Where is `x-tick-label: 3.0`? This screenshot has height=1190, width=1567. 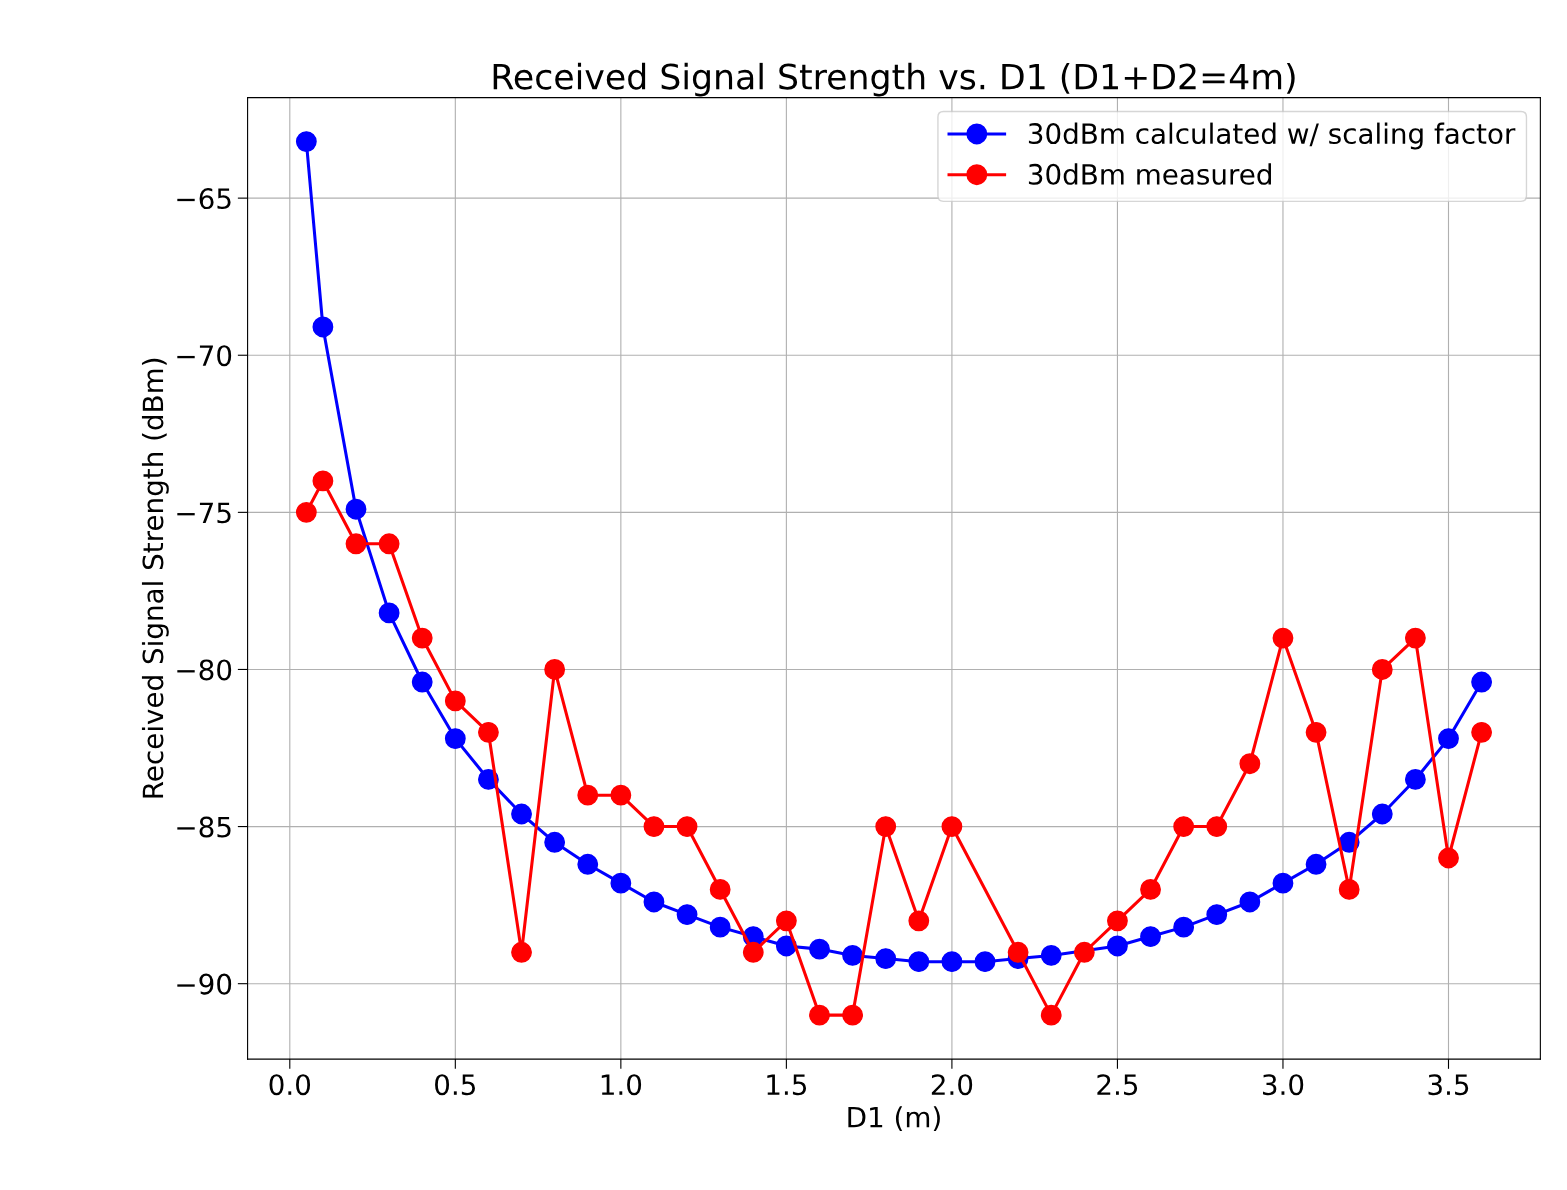
x-tick-label: 3.0 is located at coordinates (1283, 1085).